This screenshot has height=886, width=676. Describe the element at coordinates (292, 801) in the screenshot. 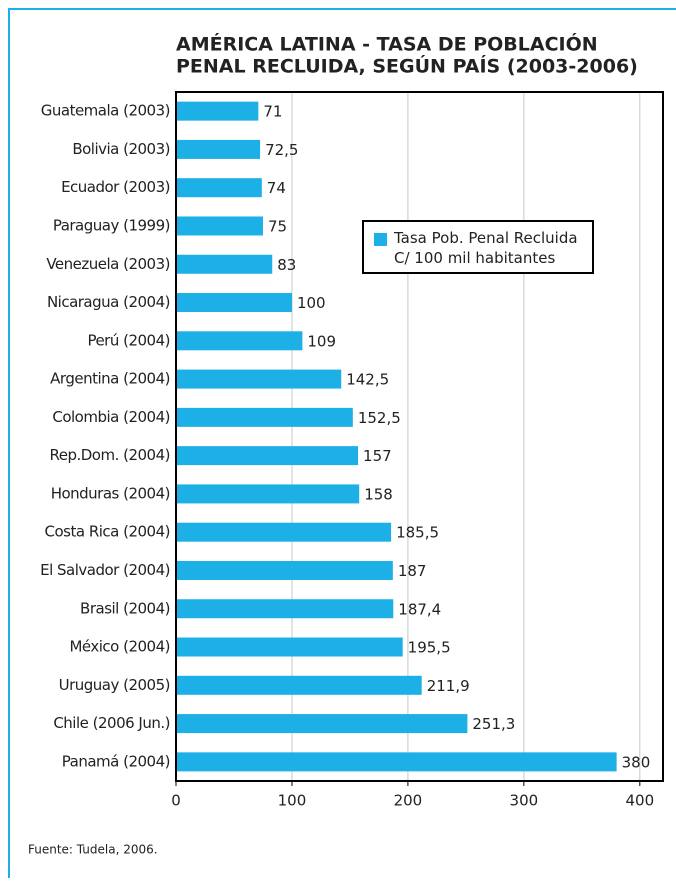

I see `x-tick-label: 100` at that location.